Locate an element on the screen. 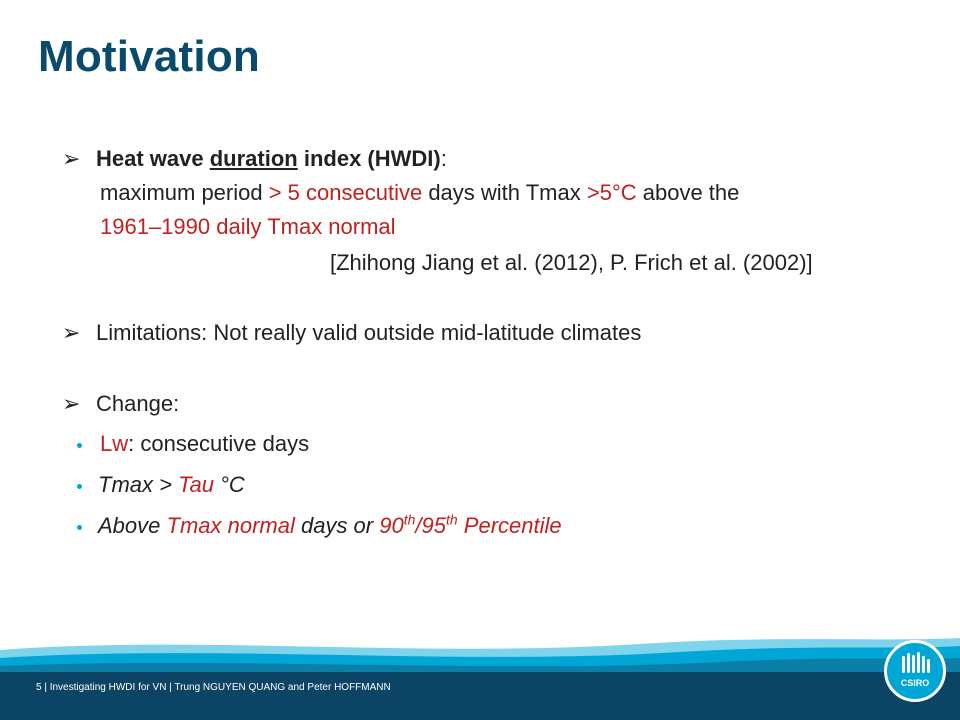  csiro-logo-icon: CSIRO is located at coordinates (915, 671).